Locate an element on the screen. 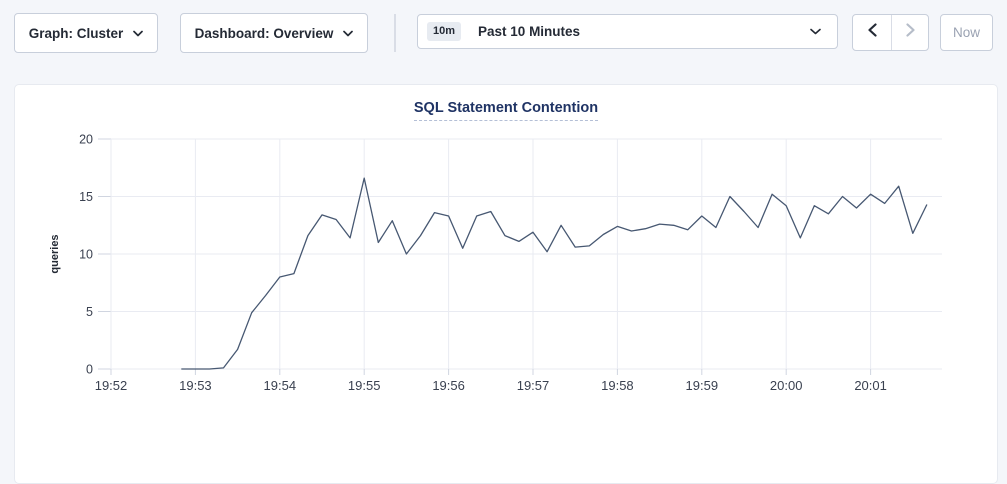 This screenshot has height=484, width=1007. prev-time-button is located at coordinates (873, 32).